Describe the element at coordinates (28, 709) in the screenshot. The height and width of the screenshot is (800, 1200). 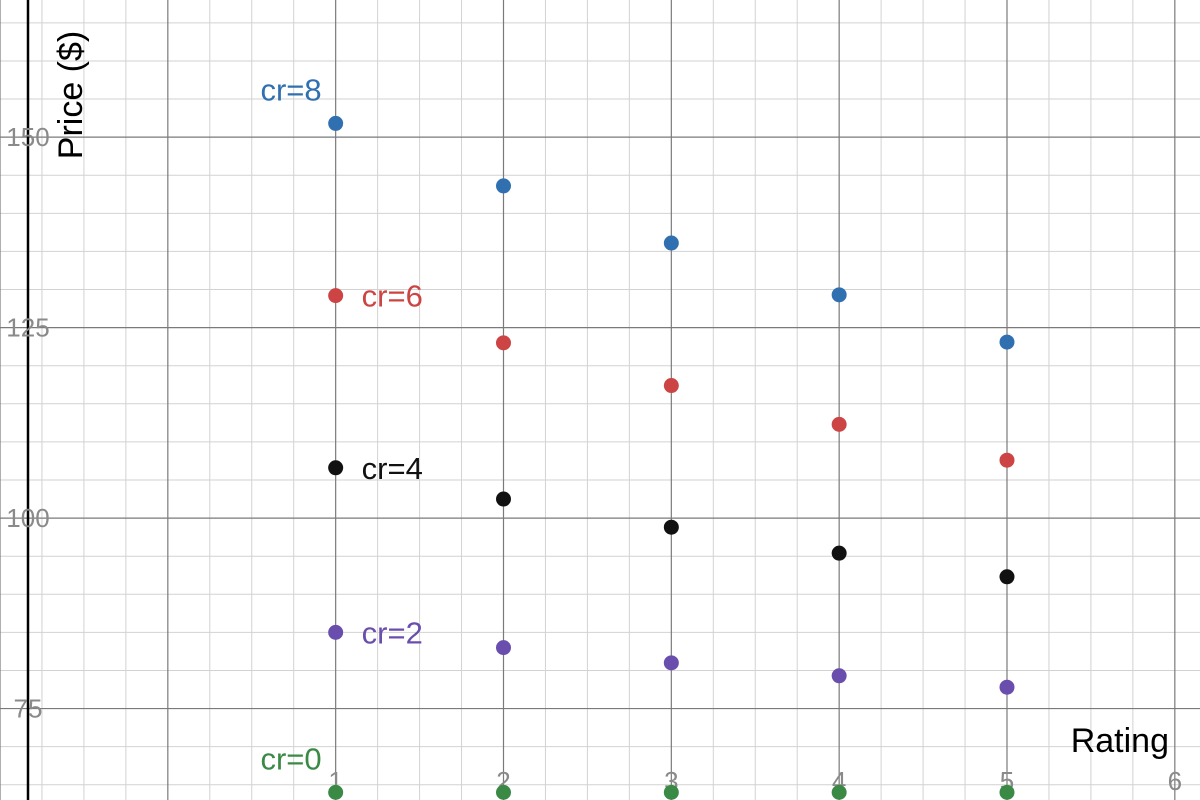
I see `y-tick-label: 75` at that location.